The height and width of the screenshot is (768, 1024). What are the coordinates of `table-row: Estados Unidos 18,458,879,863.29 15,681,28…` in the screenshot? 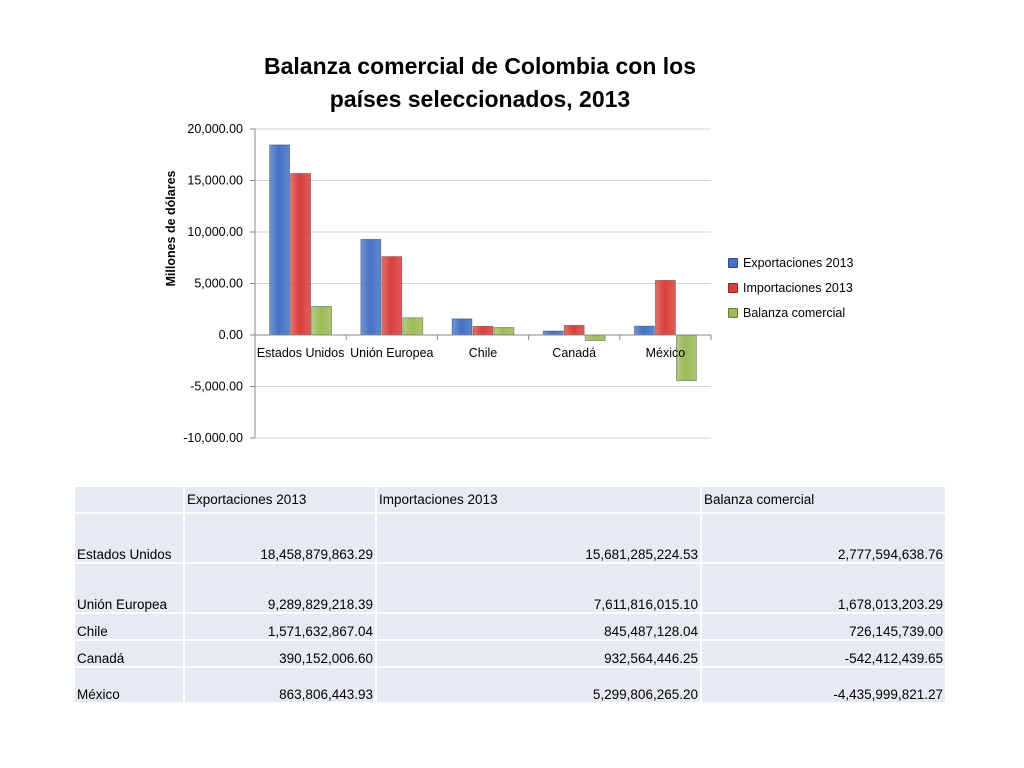 It's located at (511, 539).